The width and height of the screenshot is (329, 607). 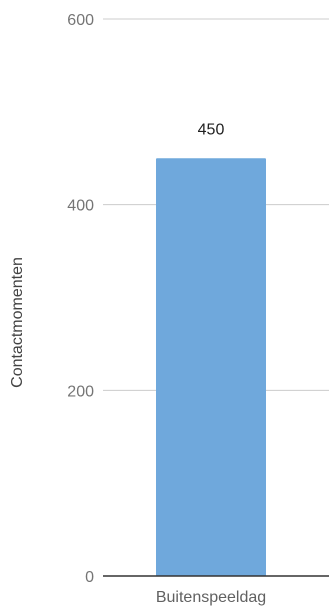 I want to click on y-tick-label-600: 600, so click(x=80, y=20).